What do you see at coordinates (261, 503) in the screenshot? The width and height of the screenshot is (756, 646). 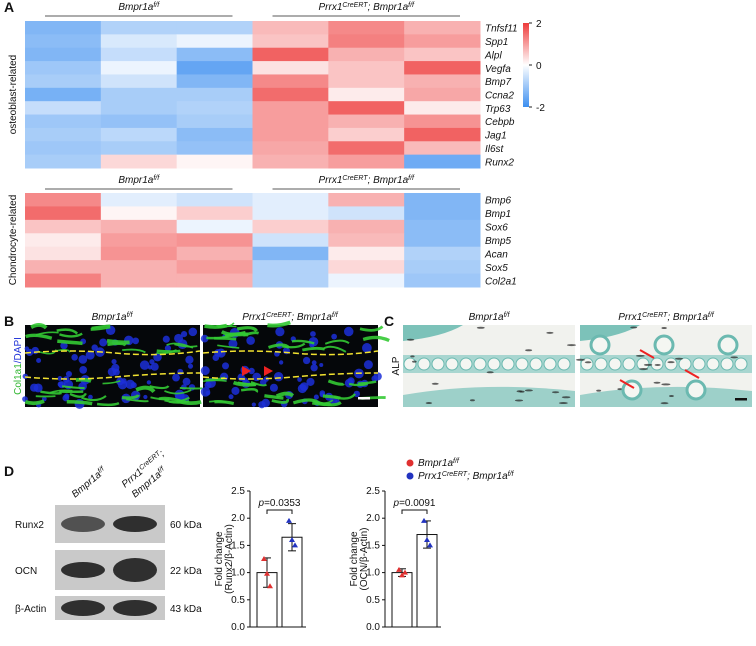 I see `p-italic: p` at bounding box center [261, 503].